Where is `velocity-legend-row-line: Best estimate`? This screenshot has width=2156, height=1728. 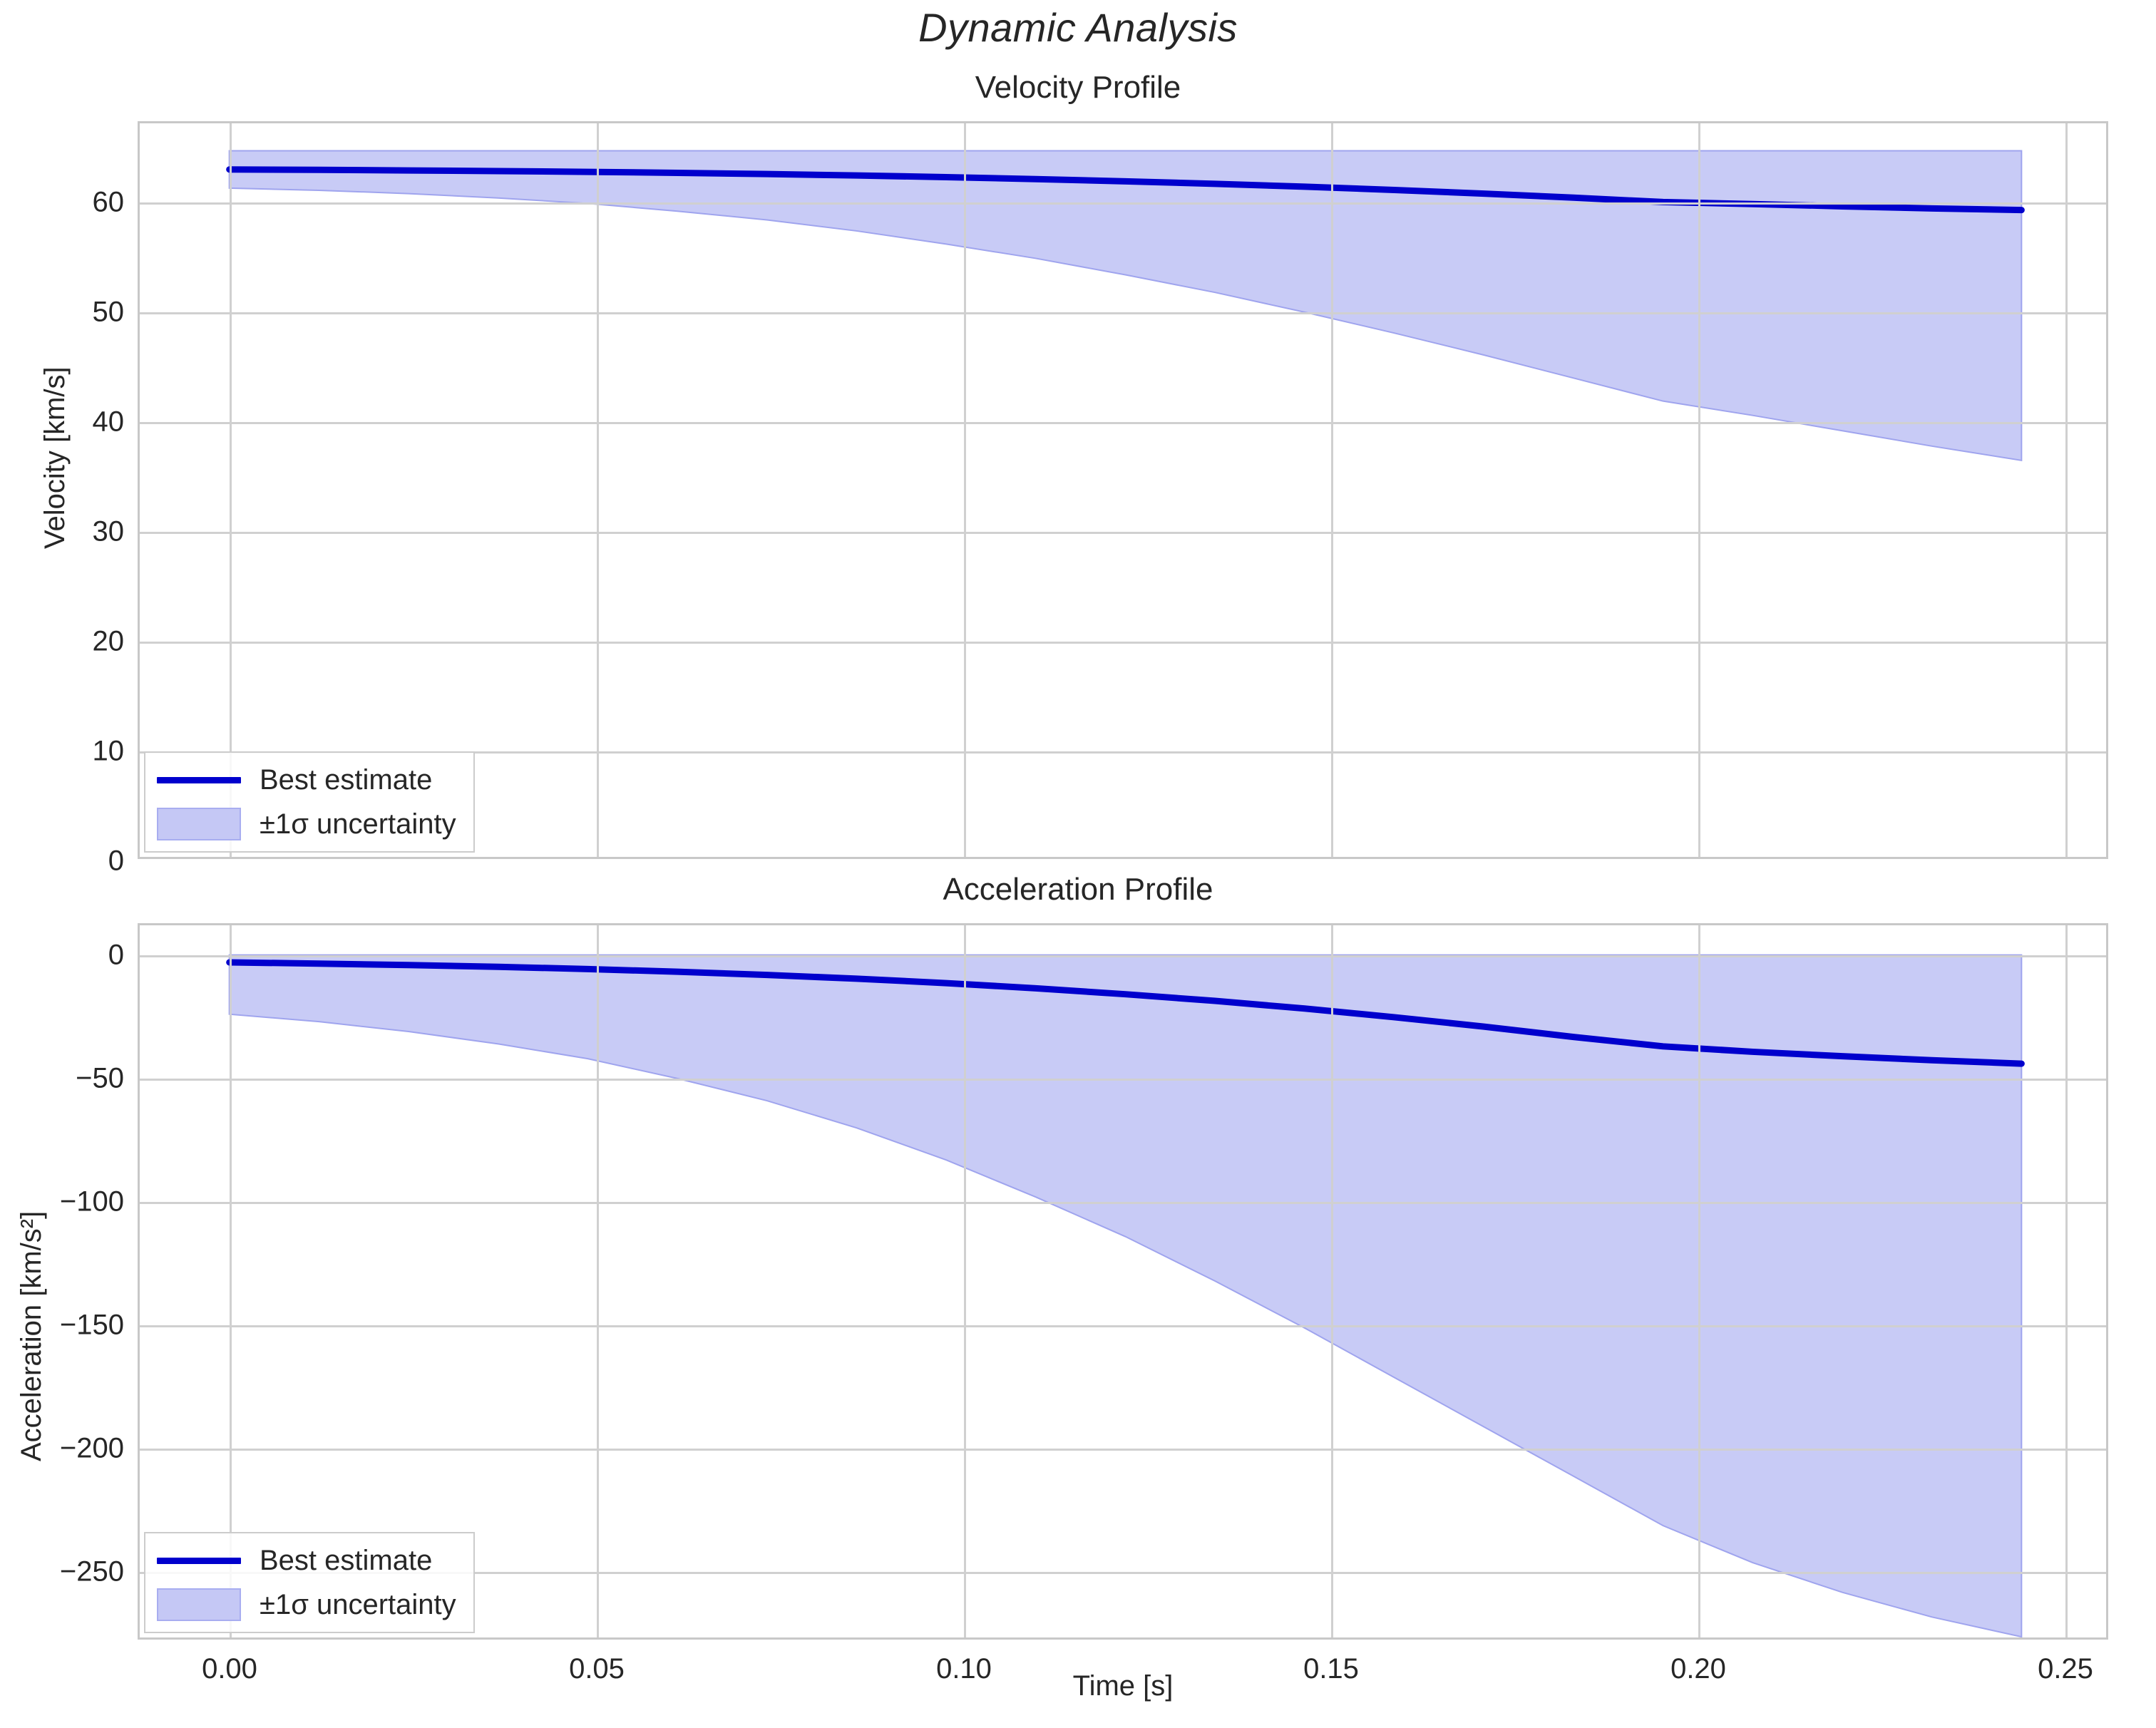 velocity-legend-row-line: Best estimate is located at coordinates (306, 780).